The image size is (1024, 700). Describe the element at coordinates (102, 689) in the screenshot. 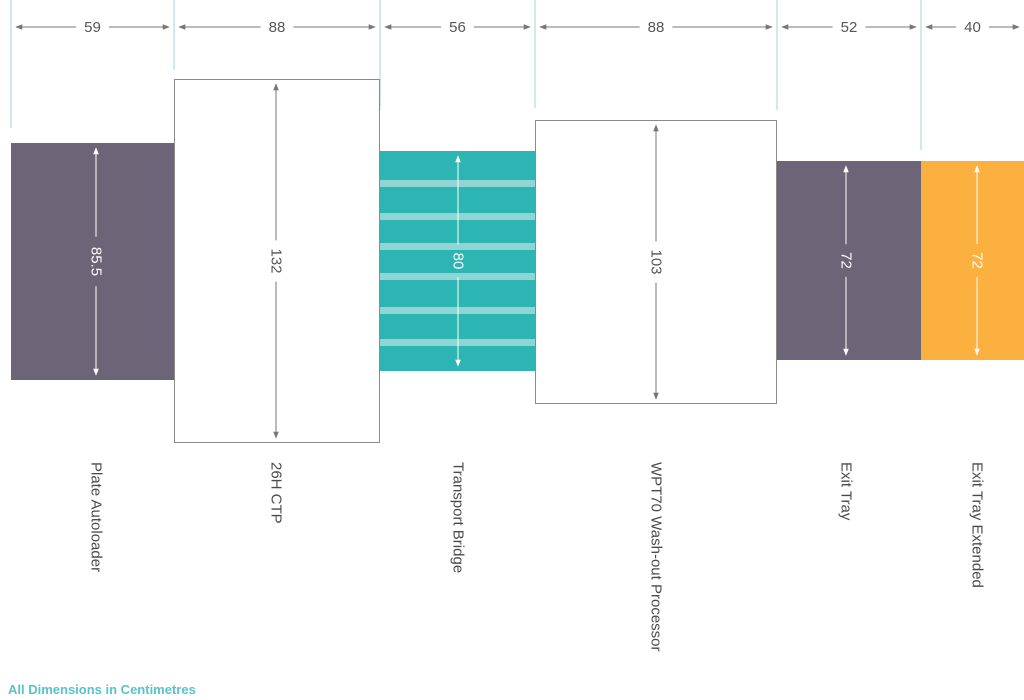

I see `dimensions-footnote: All Dimensions in Centimetres` at that location.